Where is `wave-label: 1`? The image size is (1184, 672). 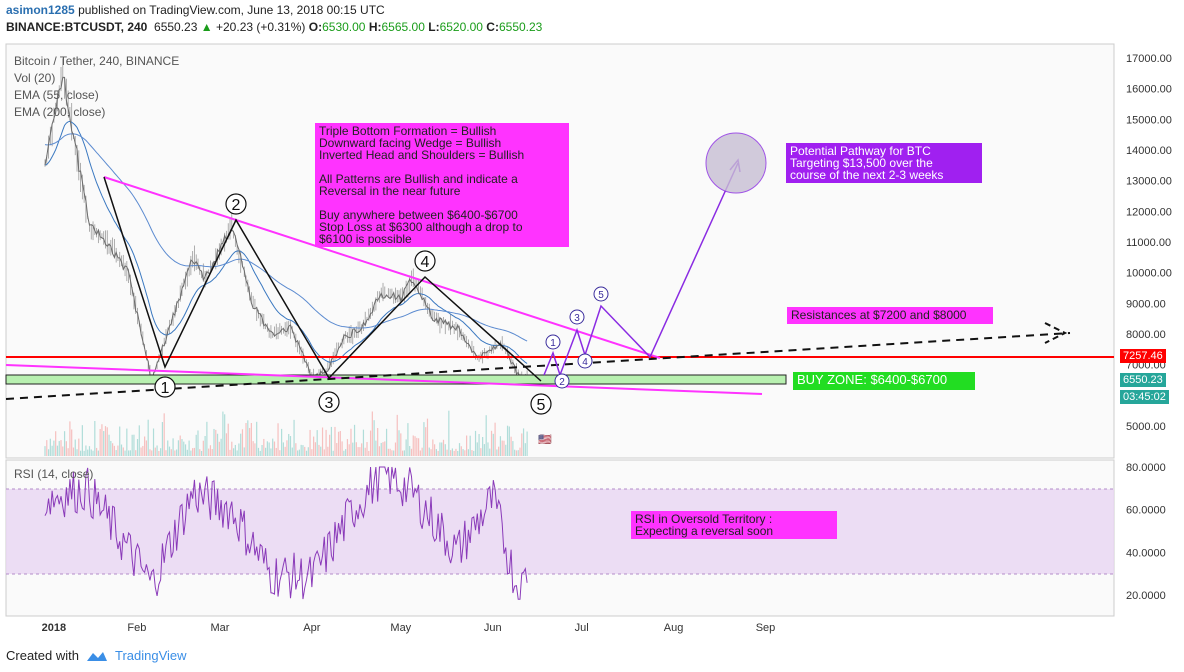
wave-label: 1 is located at coordinates (165, 388).